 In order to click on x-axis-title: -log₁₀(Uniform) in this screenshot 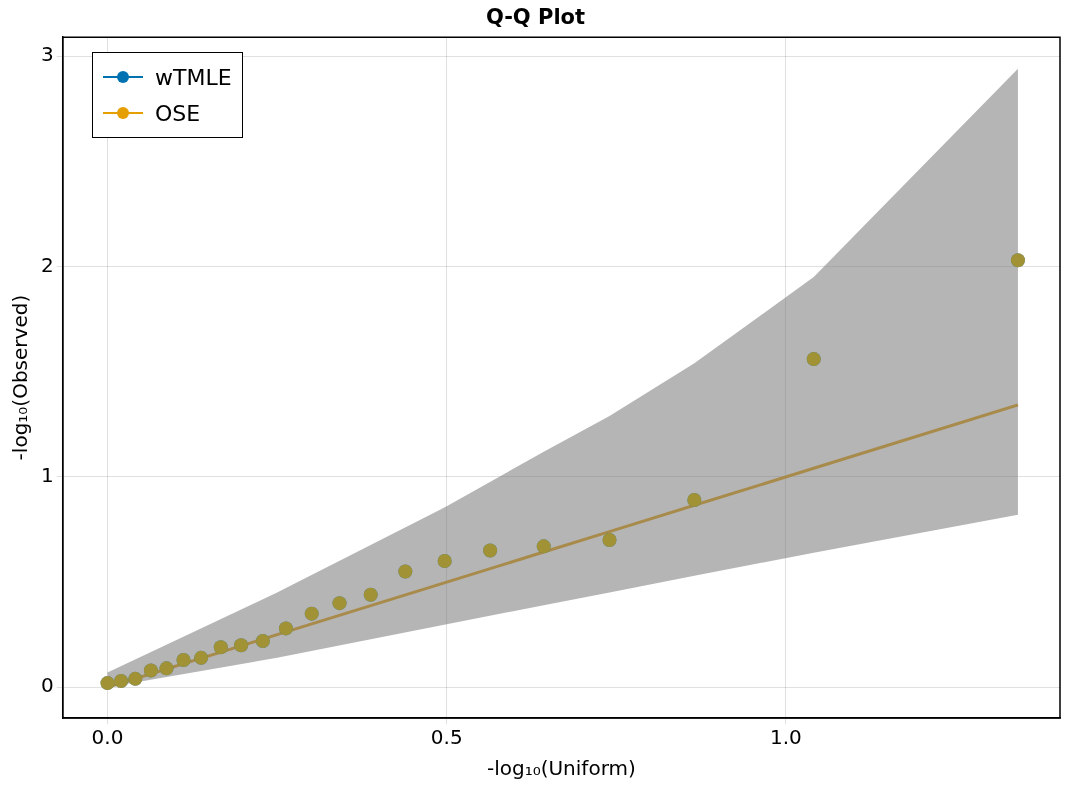, I will do `click(561, 768)`.